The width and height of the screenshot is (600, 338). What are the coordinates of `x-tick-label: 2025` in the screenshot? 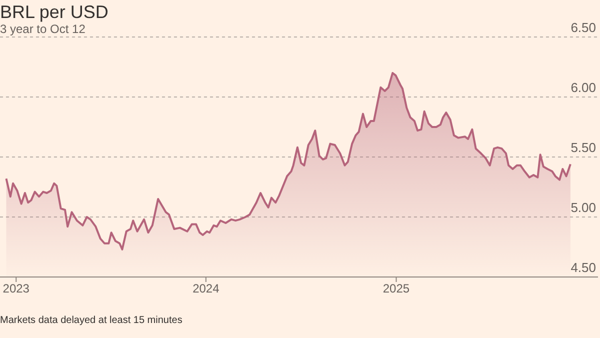 It's located at (396, 289).